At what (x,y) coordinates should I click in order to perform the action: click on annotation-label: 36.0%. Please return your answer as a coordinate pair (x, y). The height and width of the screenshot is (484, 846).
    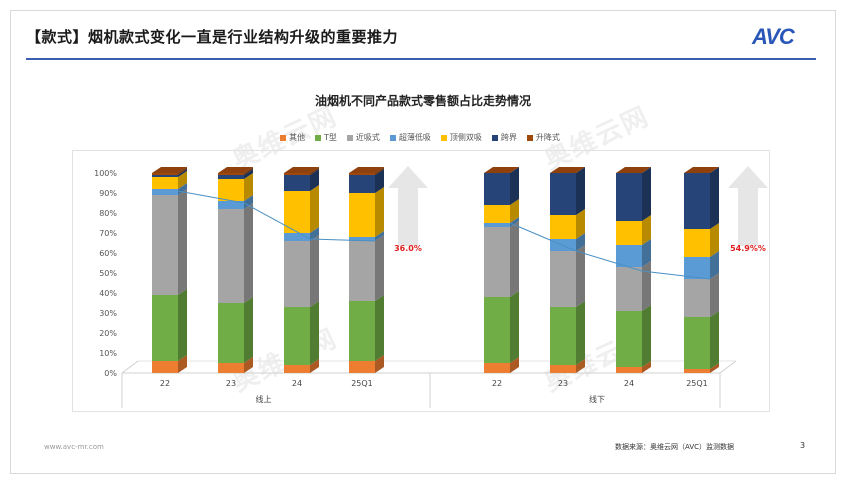
    Looking at the image, I should click on (408, 248).